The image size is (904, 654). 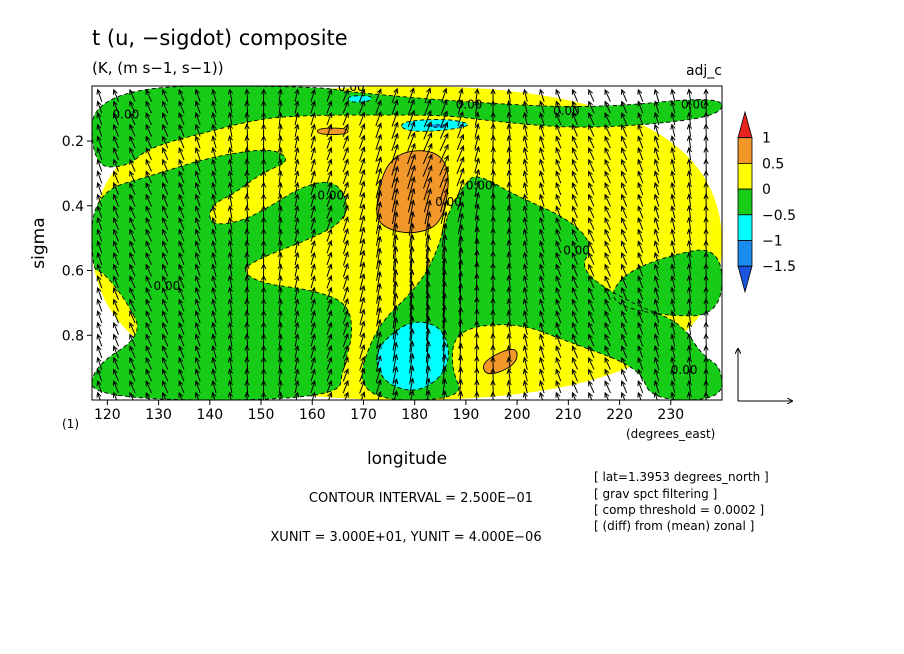 I want to click on contour-region-pos_0.5_1, so click(x=500, y=361).